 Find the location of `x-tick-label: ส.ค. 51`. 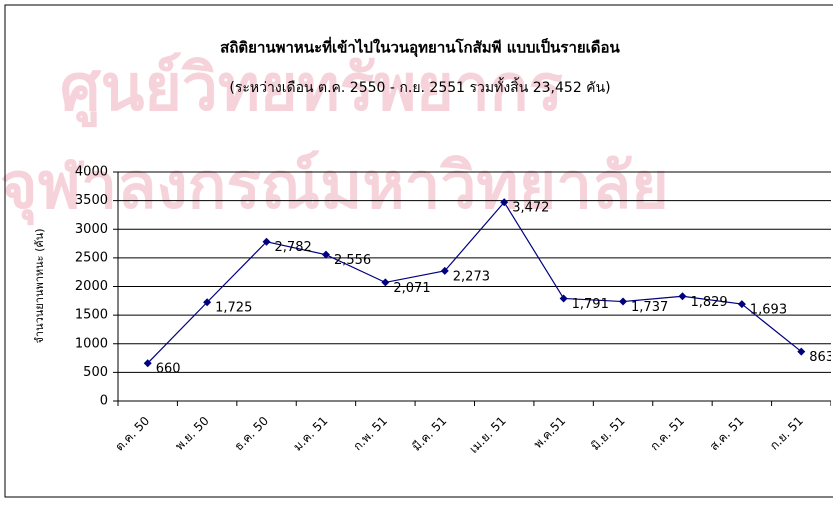

x-tick-label: ส.ค. 51 is located at coordinates (727, 434).